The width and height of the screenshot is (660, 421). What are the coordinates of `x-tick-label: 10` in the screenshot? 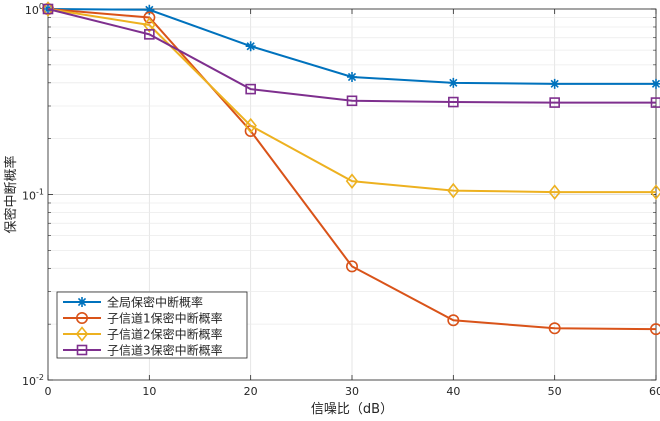 It's located at (149, 391).